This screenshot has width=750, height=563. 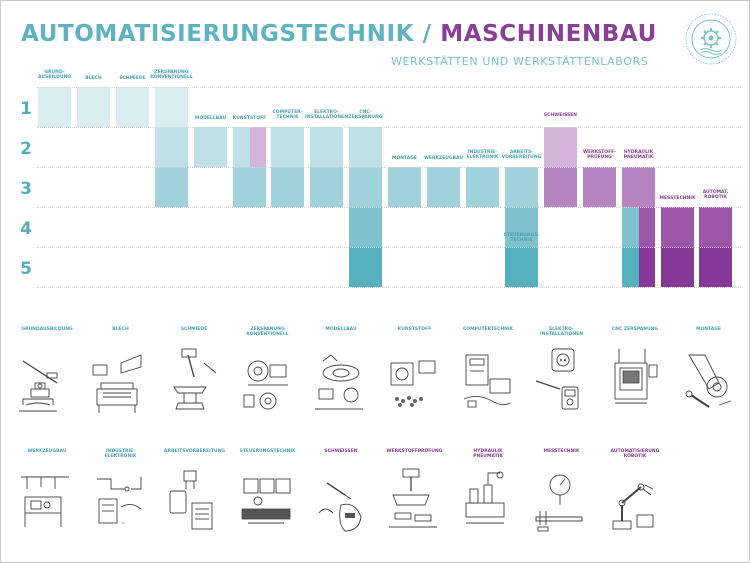 What do you see at coordinates (265, 385) in the screenshot?
I see `lathe-chuck-icon` at bounding box center [265, 385].